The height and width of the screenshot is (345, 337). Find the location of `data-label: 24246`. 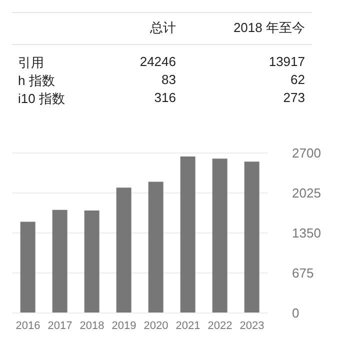

data-label: 24246 is located at coordinates (158, 61).